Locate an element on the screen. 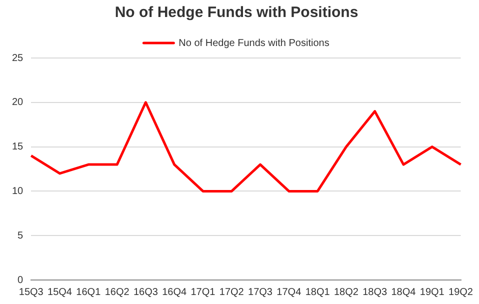 This screenshot has width=479, height=304. x-tick-label: 19Q2 is located at coordinates (461, 292).